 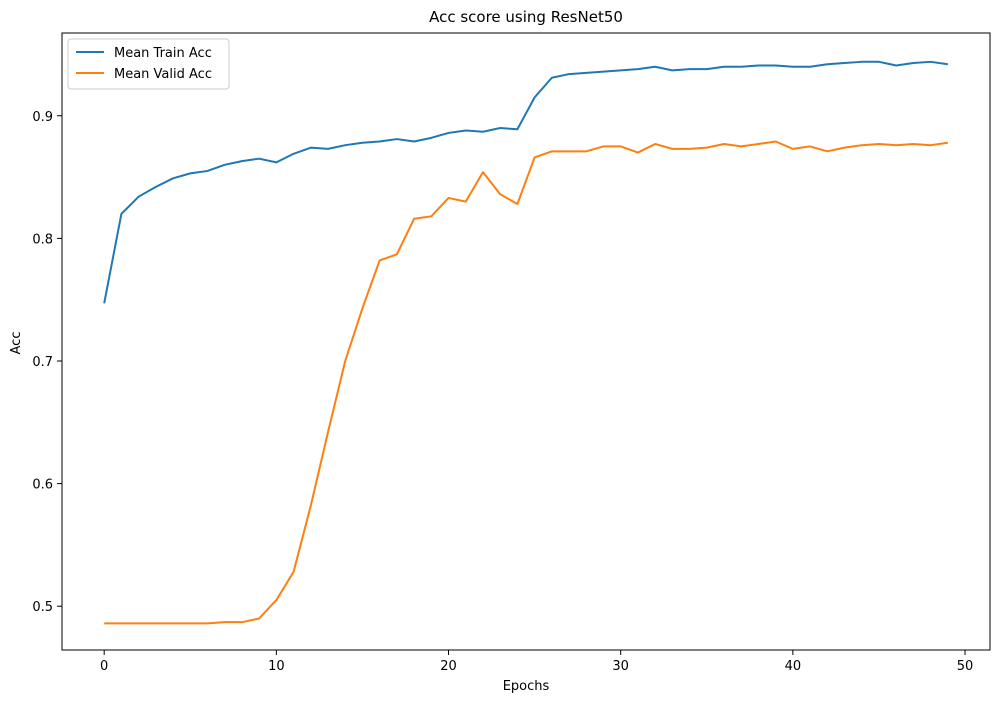 I want to click on legend-label: Mean Valid Acc, so click(x=163, y=74).